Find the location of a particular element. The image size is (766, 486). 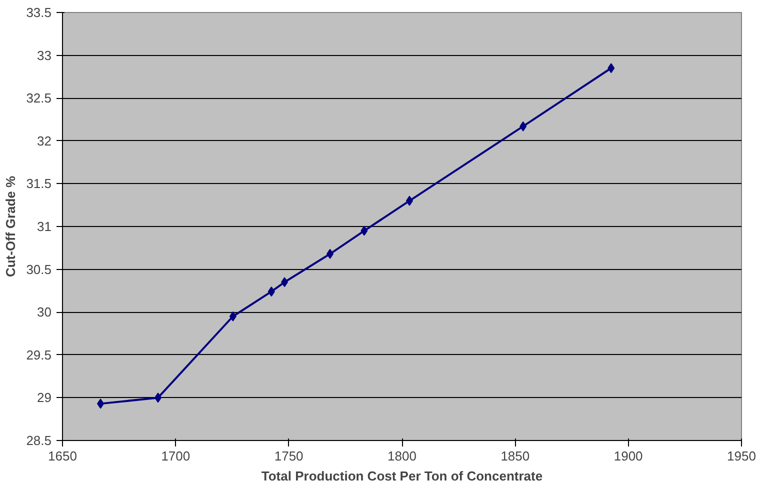

y-tick-label: 32 is located at coordinates (44, 140).